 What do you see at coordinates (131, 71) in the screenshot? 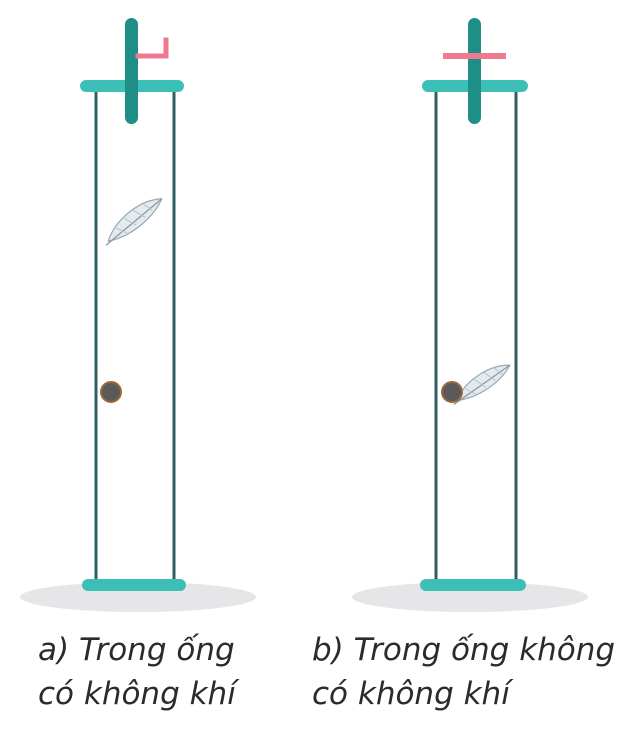
I see `tube-a-valve-stem` at bounding box center [131, 71].